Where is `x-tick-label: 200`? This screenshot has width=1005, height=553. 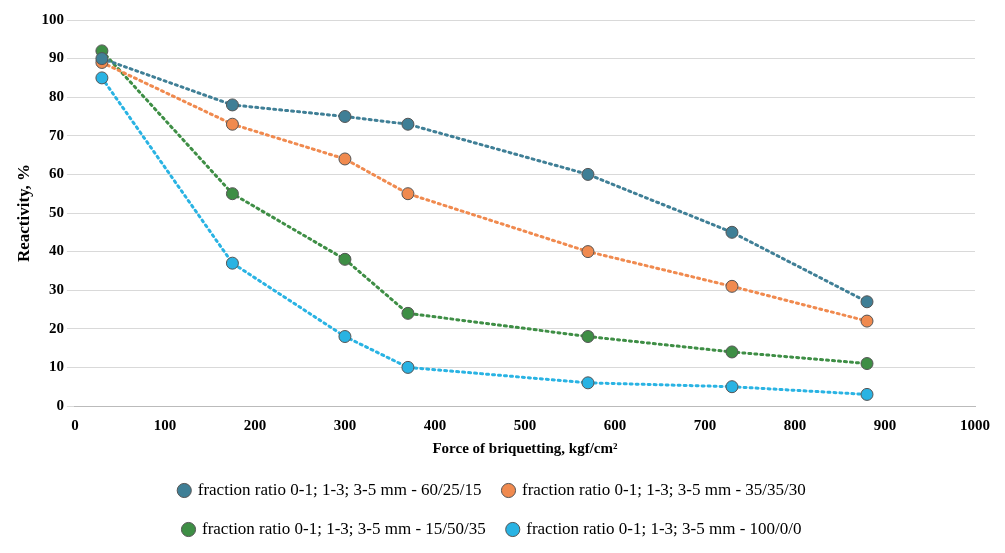 x-tick-label: 200 is located at coordinates (255, 424).